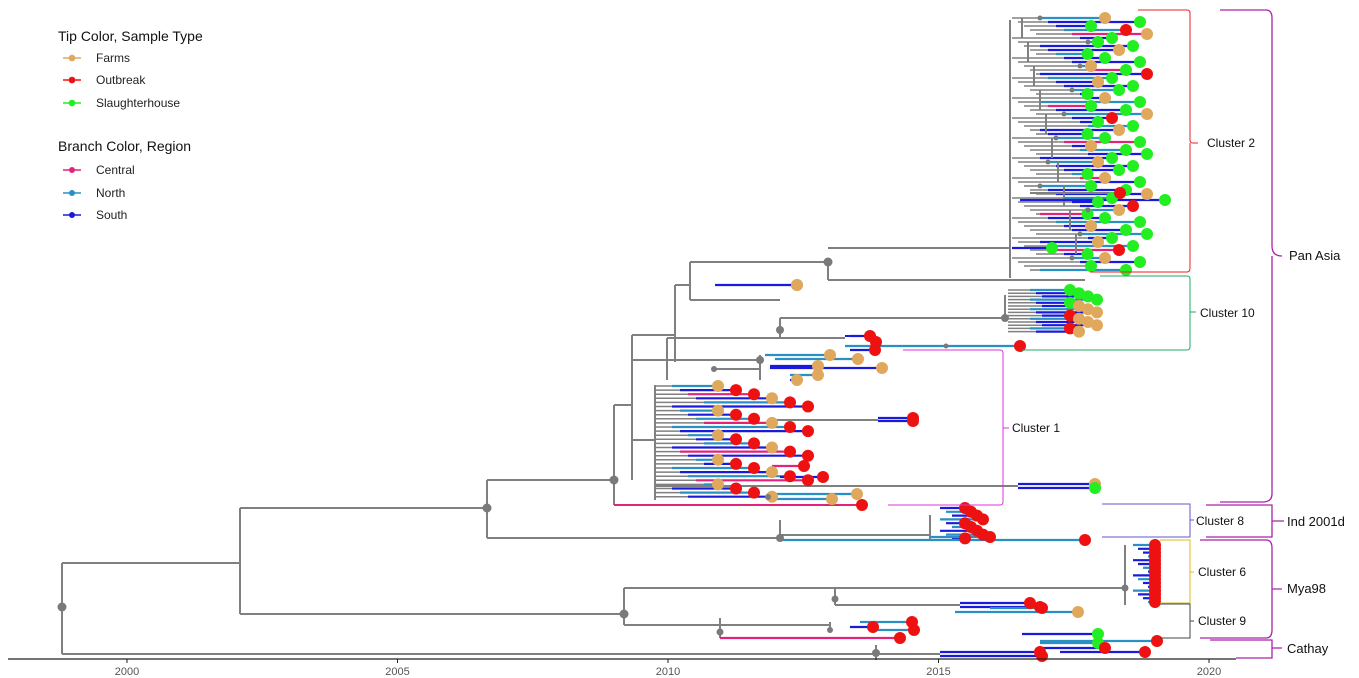 The image size is (1359, 678). Describe the element at coordinates (622, 668) in the screenshot. I see `x-axis: 2000 2005 2010 2015 2020` at that location.